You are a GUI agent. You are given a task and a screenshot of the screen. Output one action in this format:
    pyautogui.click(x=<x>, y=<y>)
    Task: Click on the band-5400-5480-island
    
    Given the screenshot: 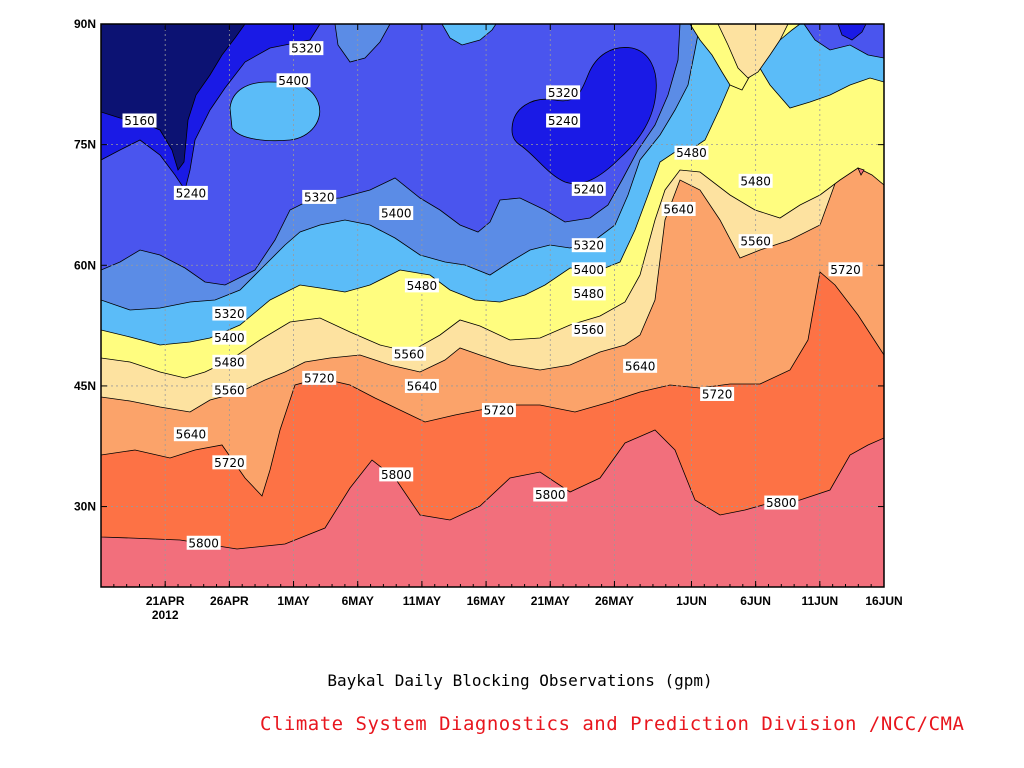 What is the action you would take?
    pyautogui.click(x=275, y=111)
    